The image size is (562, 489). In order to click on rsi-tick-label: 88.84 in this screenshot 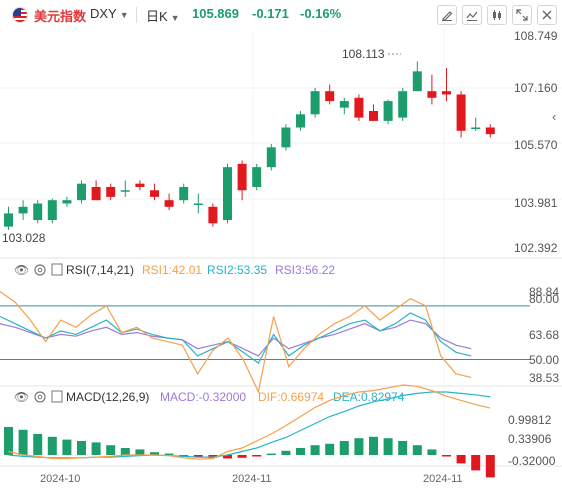, I will do `click(544, 292)`.